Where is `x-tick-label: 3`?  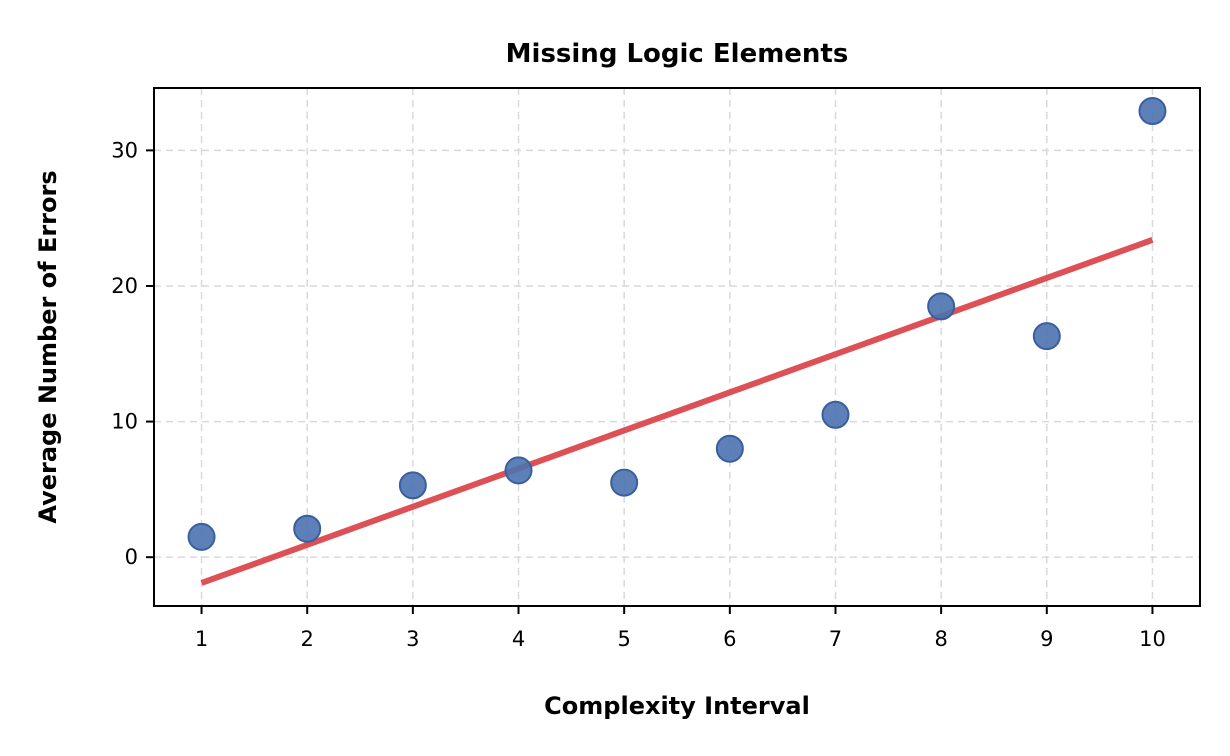
x-tick-label: 3 is located at coordinates (412, 639).